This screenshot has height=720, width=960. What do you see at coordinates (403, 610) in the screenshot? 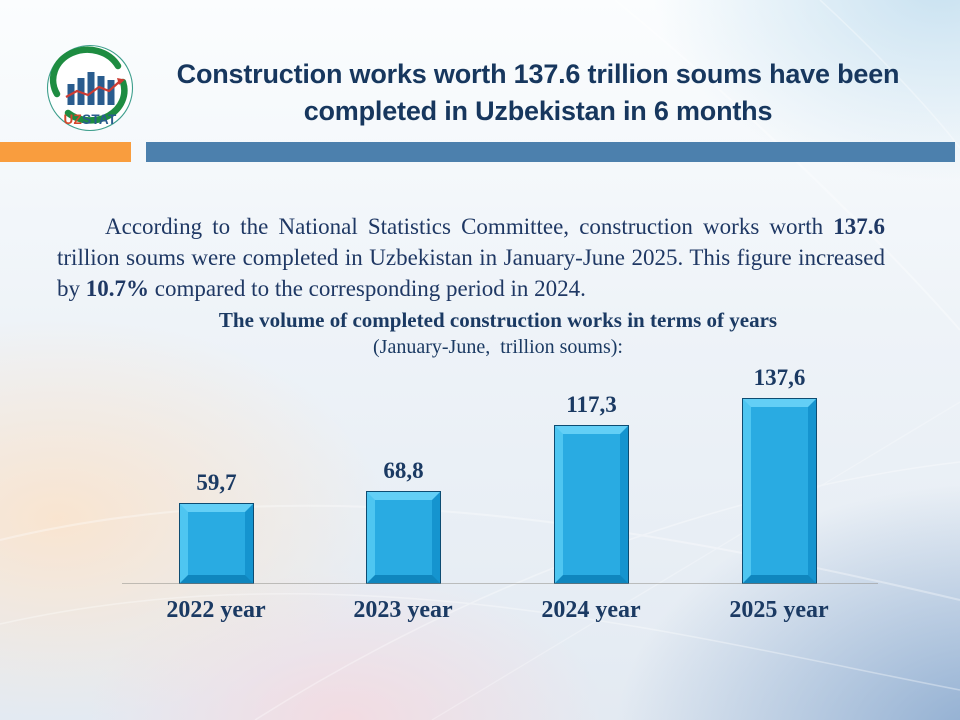
I see `category-label: 2023 year` at bounding box center [403, 610].